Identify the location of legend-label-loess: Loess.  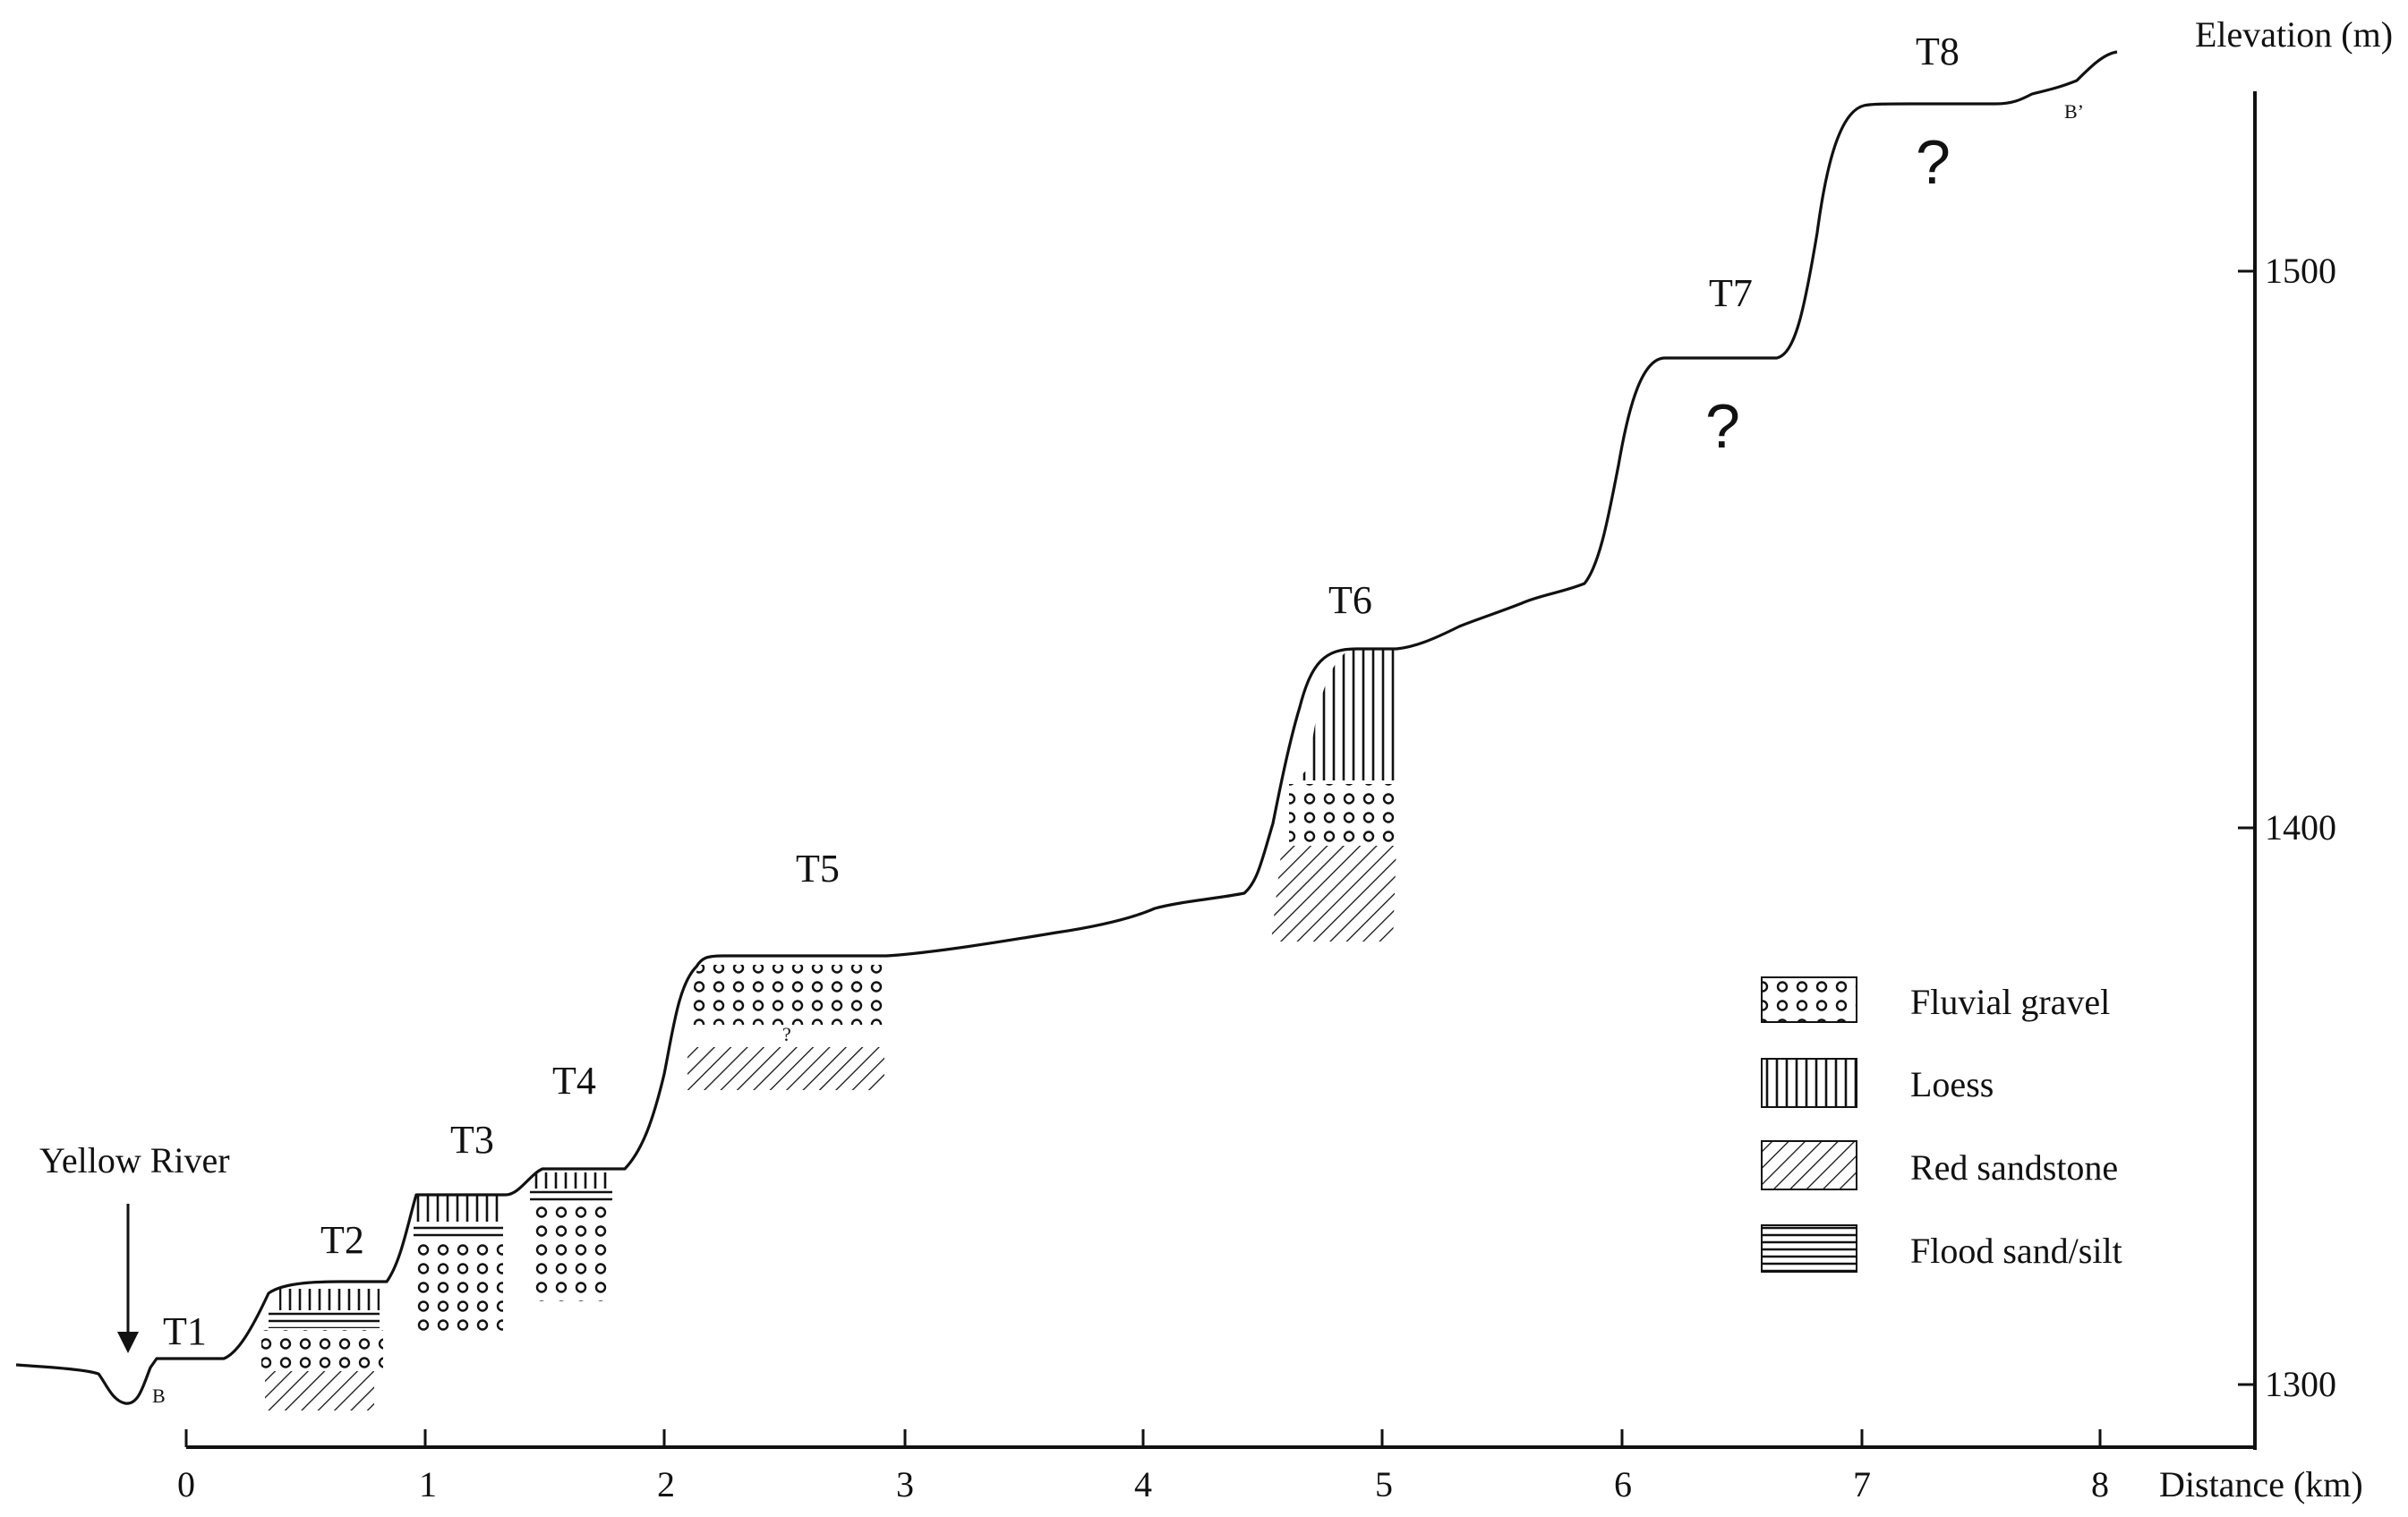
(1952, 1084).